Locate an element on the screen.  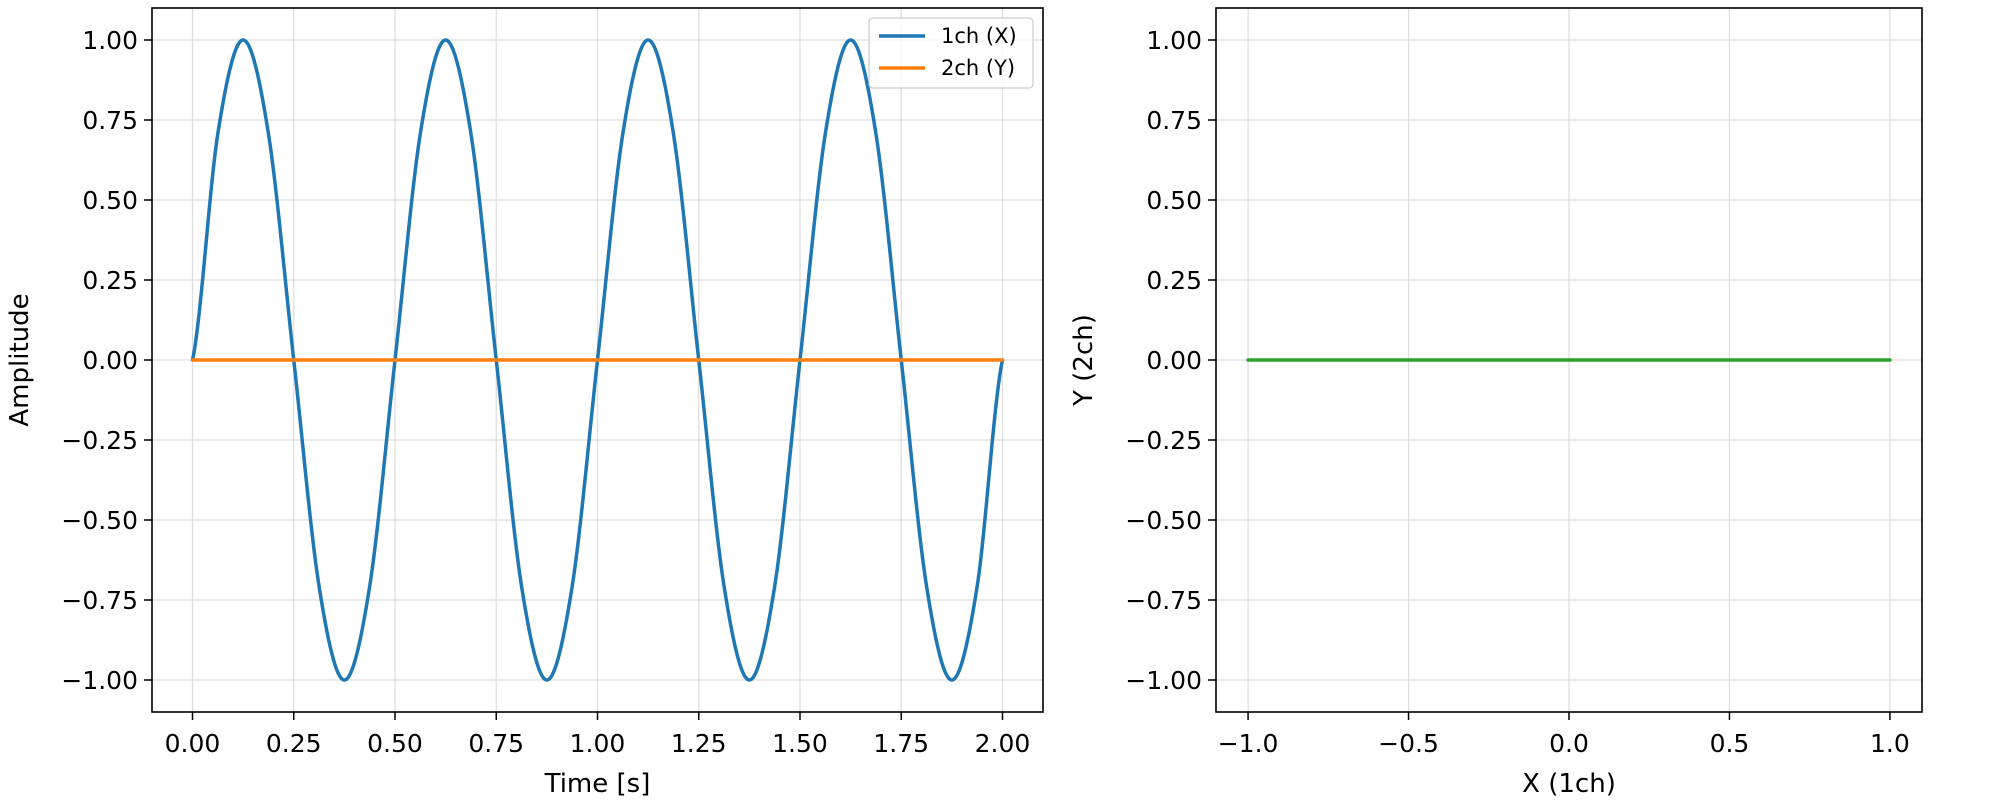
x-tick-label: 0.00 is located at coordinates (193, 743).